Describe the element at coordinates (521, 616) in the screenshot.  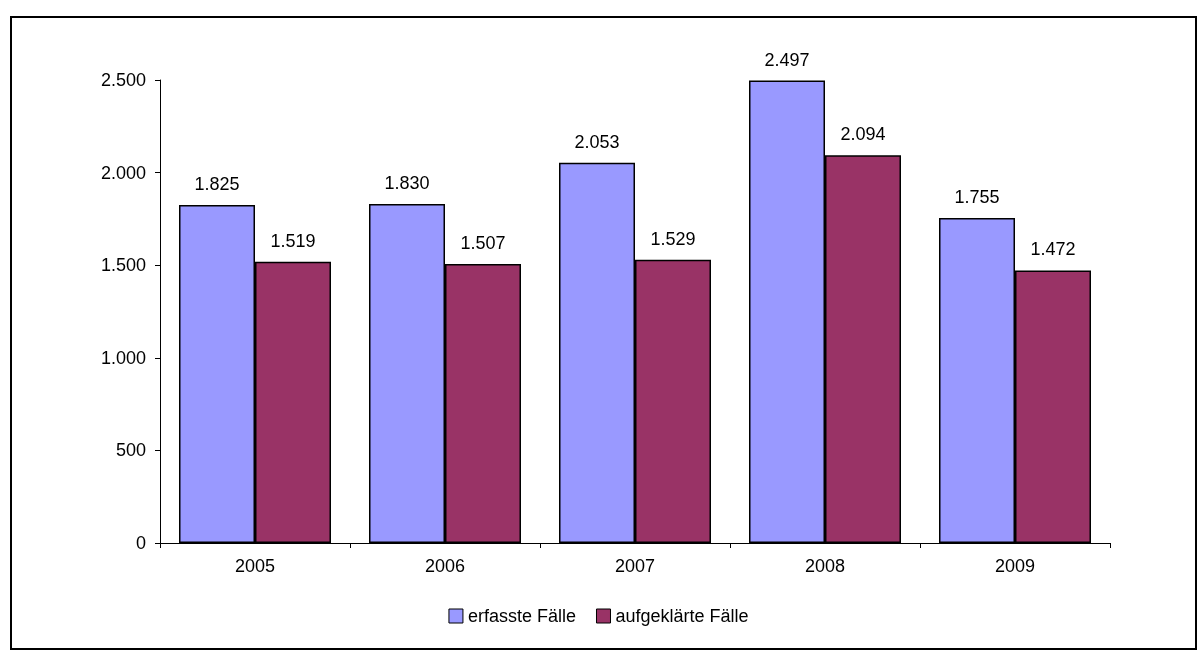
I see `legend-label: erfasste Fälle` at that location.